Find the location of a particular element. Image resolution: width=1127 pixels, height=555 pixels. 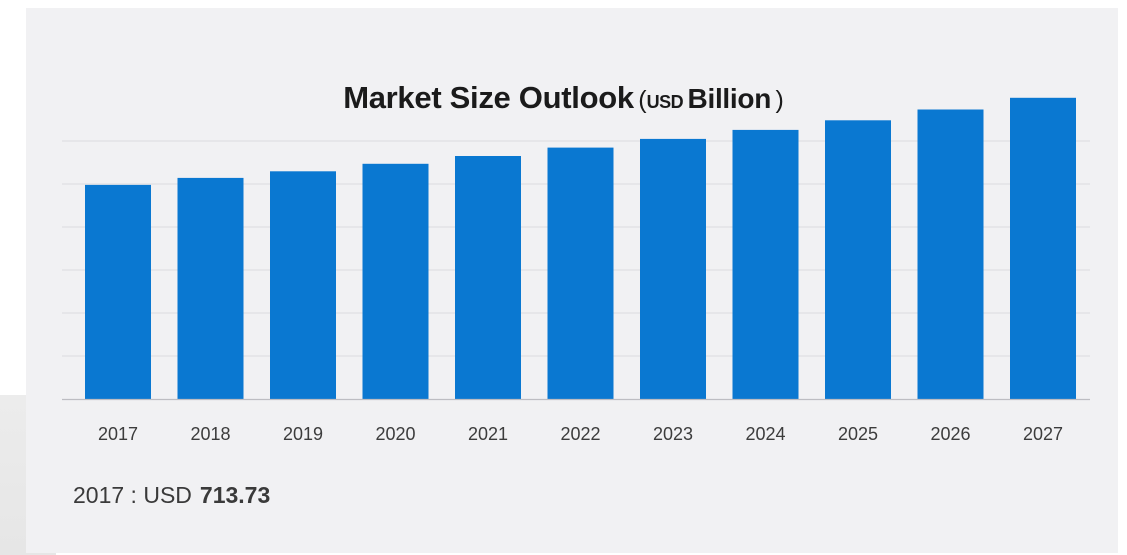

chart-title: Market Size Outlook (USD Billion ) is located at coordinates (563, 98).